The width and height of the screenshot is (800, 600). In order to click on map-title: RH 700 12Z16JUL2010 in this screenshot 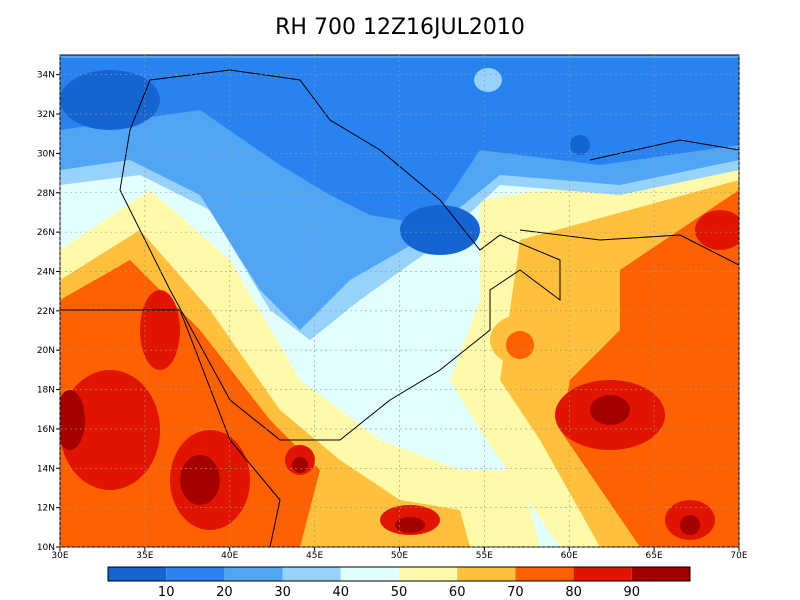, I will do `click(400, 27)`.